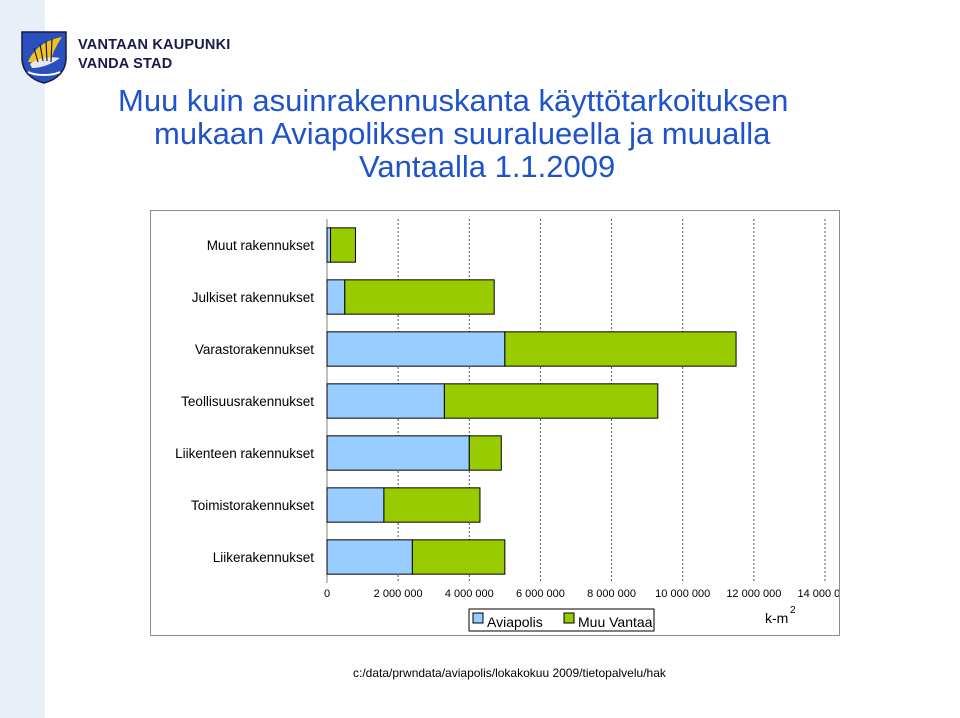 This screenshot has height=718, width=960. Describe the element at coordinates (793, 610) in the screenshot. I see `x-axis-label-superscript: 2` at that location.